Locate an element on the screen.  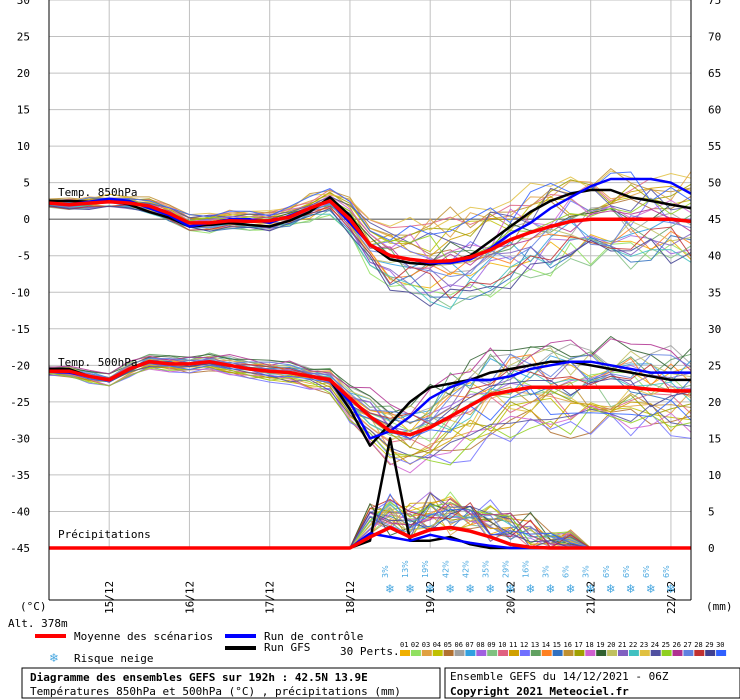
snow-pct-label: 29% is located at coordinates (505, 569).